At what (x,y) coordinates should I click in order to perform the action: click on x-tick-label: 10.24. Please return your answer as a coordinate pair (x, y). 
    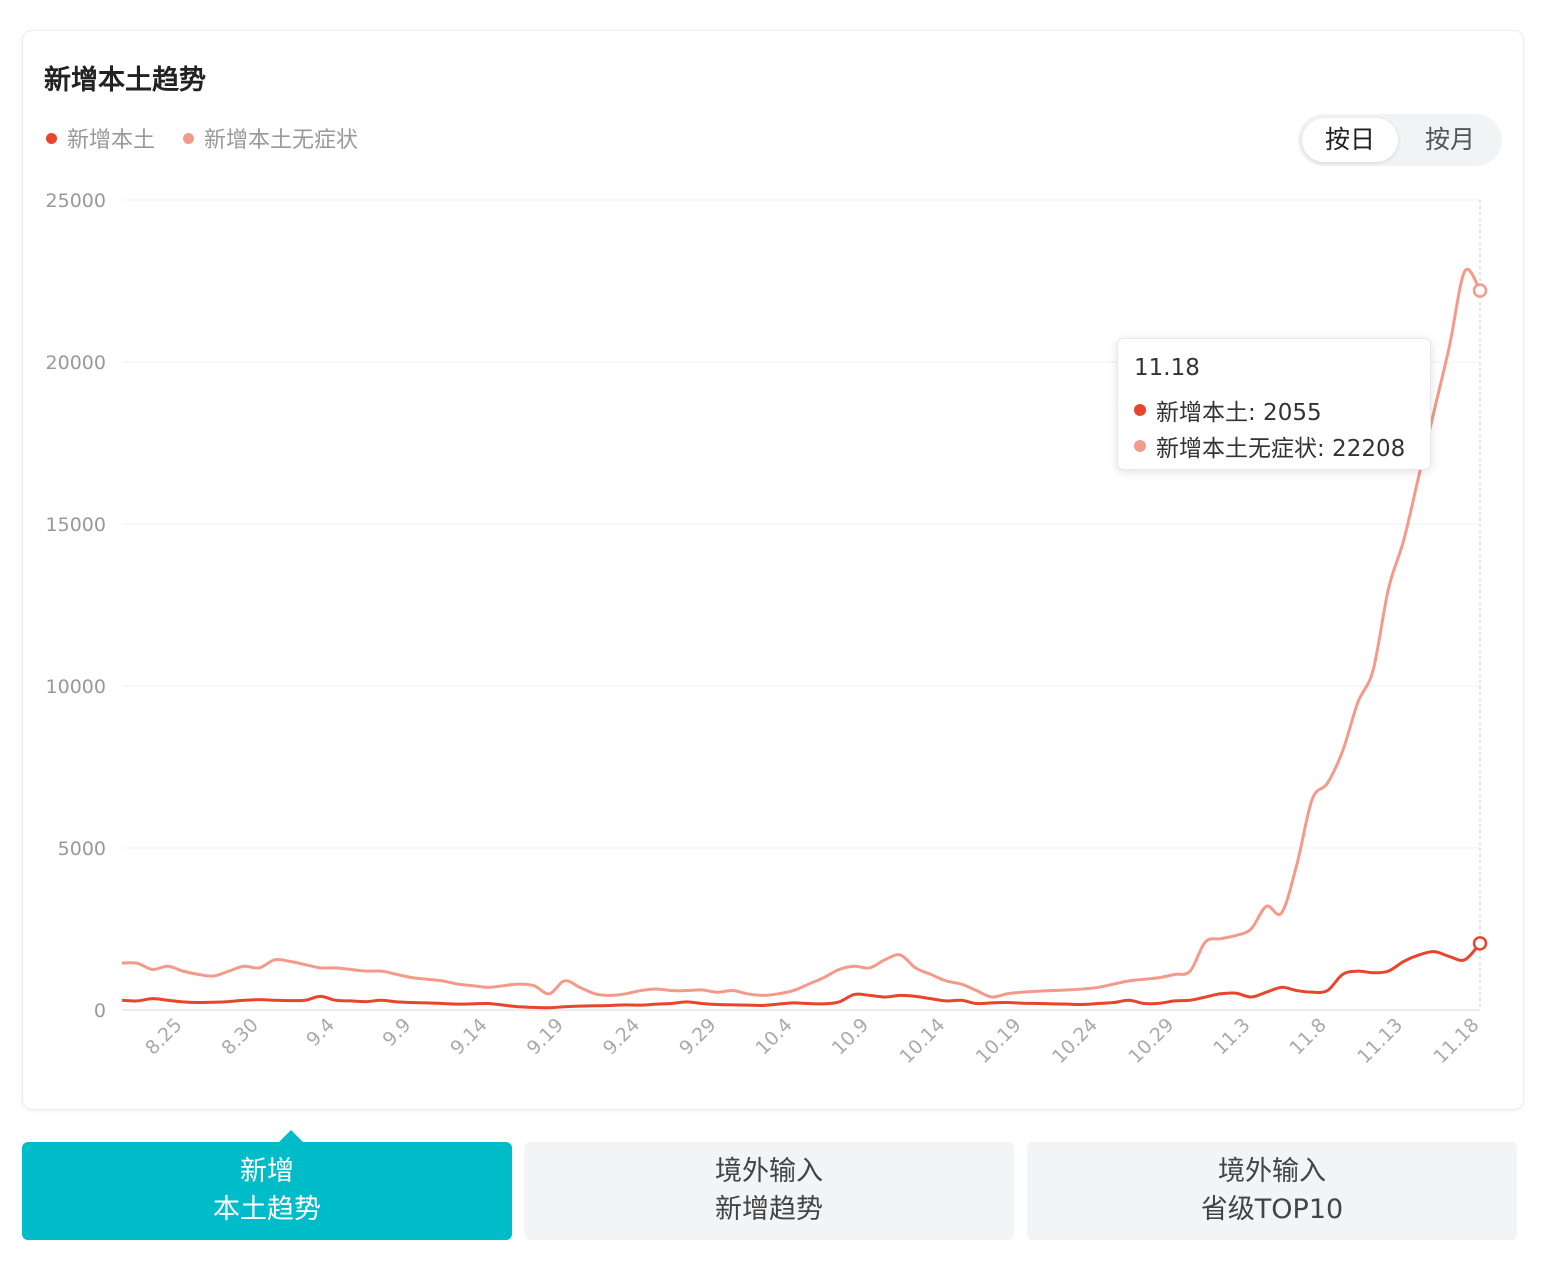
    Looking at the image, I should click on (1075, 1041).